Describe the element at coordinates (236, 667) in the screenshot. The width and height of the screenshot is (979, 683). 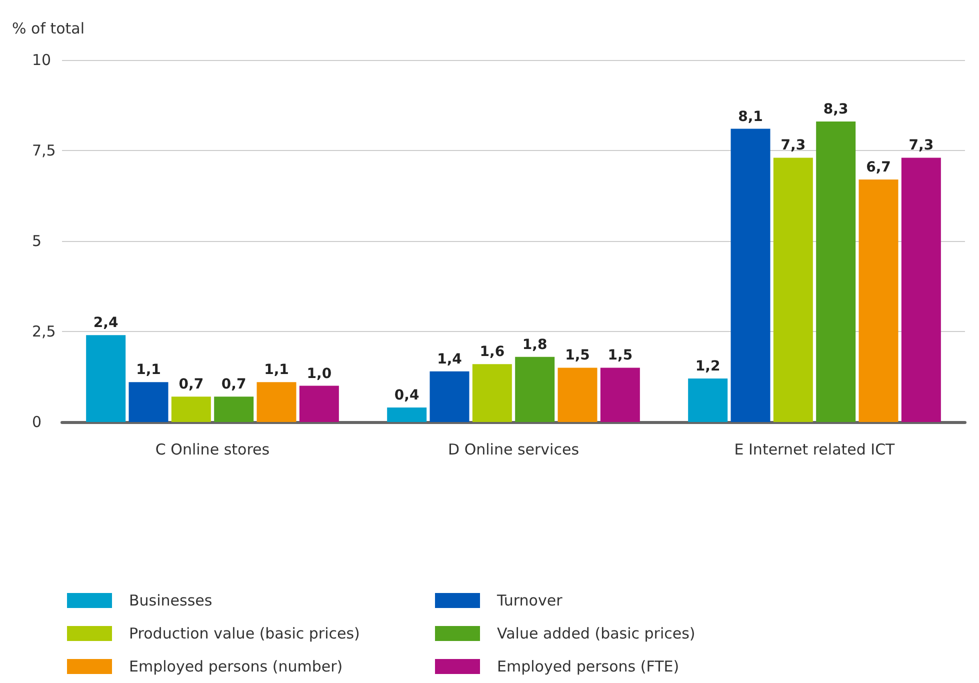
I see `legend-label: Employed persons (number)` at that location.